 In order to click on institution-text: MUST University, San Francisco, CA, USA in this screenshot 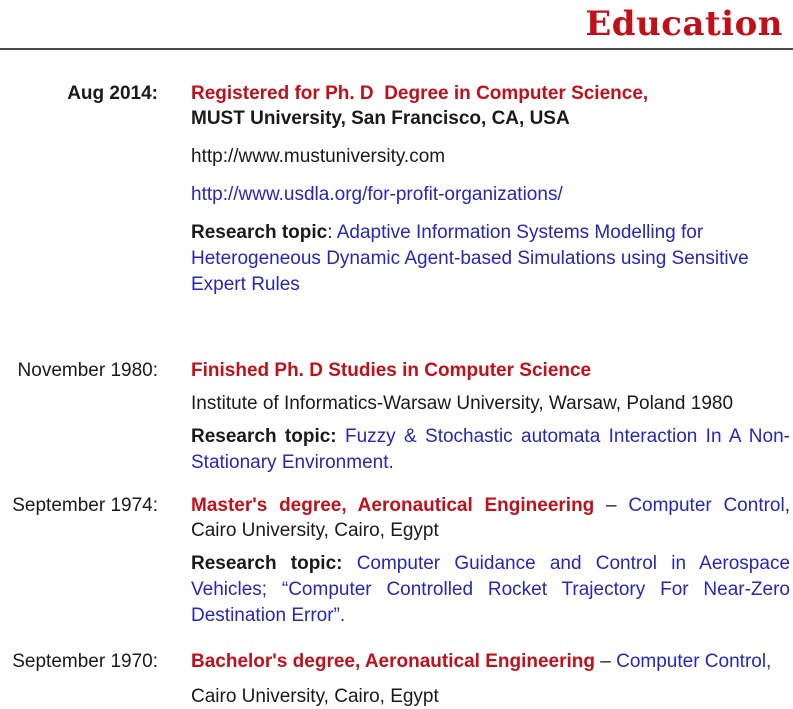, I will do `click(380, 118)`.